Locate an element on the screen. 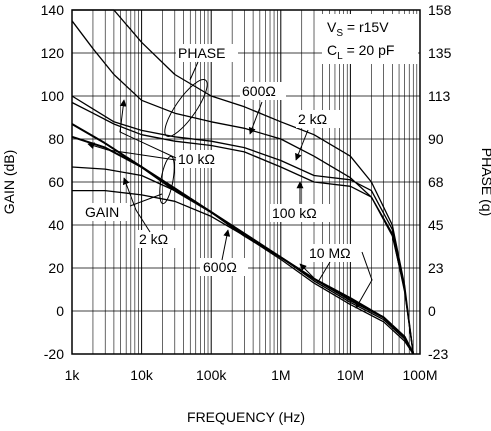  y2-axis-title: PHASE (q) is located at coordinates (485, 182).